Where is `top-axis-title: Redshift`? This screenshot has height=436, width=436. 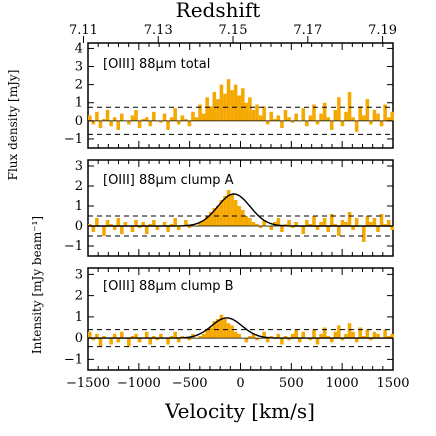 top-axis-title: Redshift is located at coordinates (218, 11).